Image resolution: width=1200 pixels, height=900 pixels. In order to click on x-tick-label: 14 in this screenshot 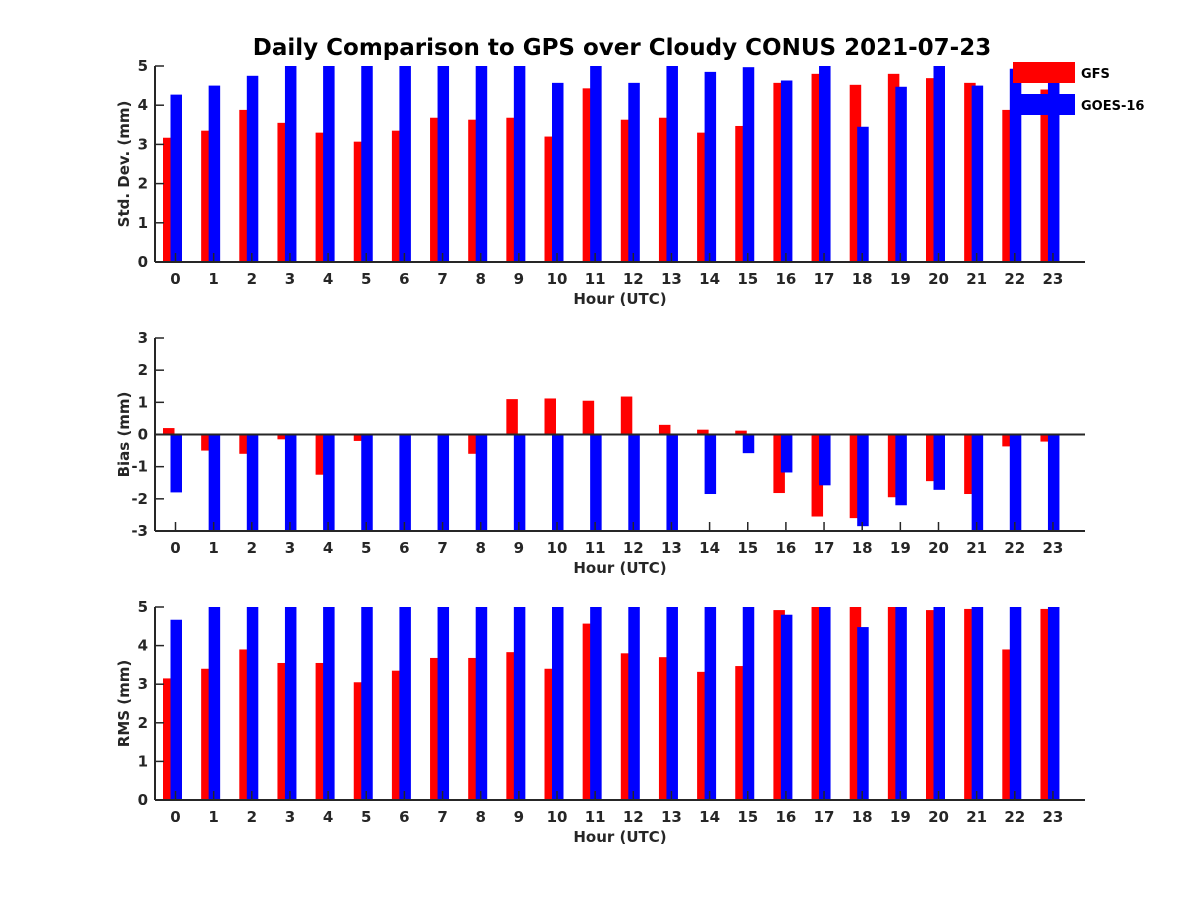, I will do `click(709, 279)`.